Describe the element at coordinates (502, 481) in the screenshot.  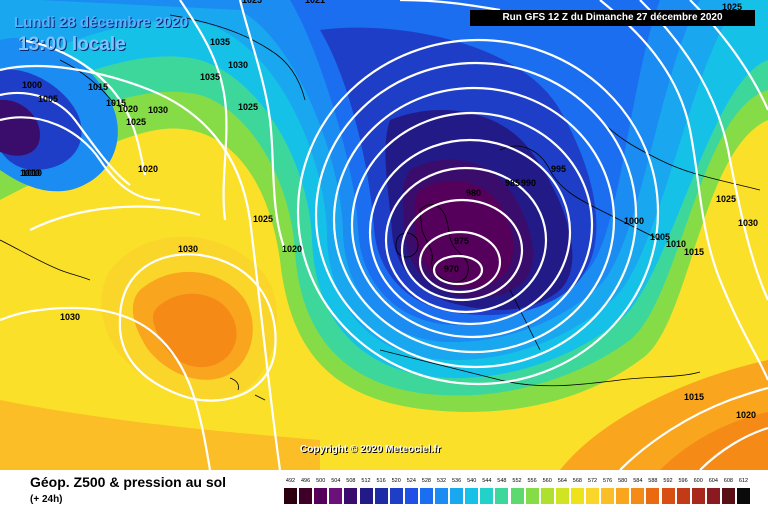
I see `legend-label: 548` at that location.